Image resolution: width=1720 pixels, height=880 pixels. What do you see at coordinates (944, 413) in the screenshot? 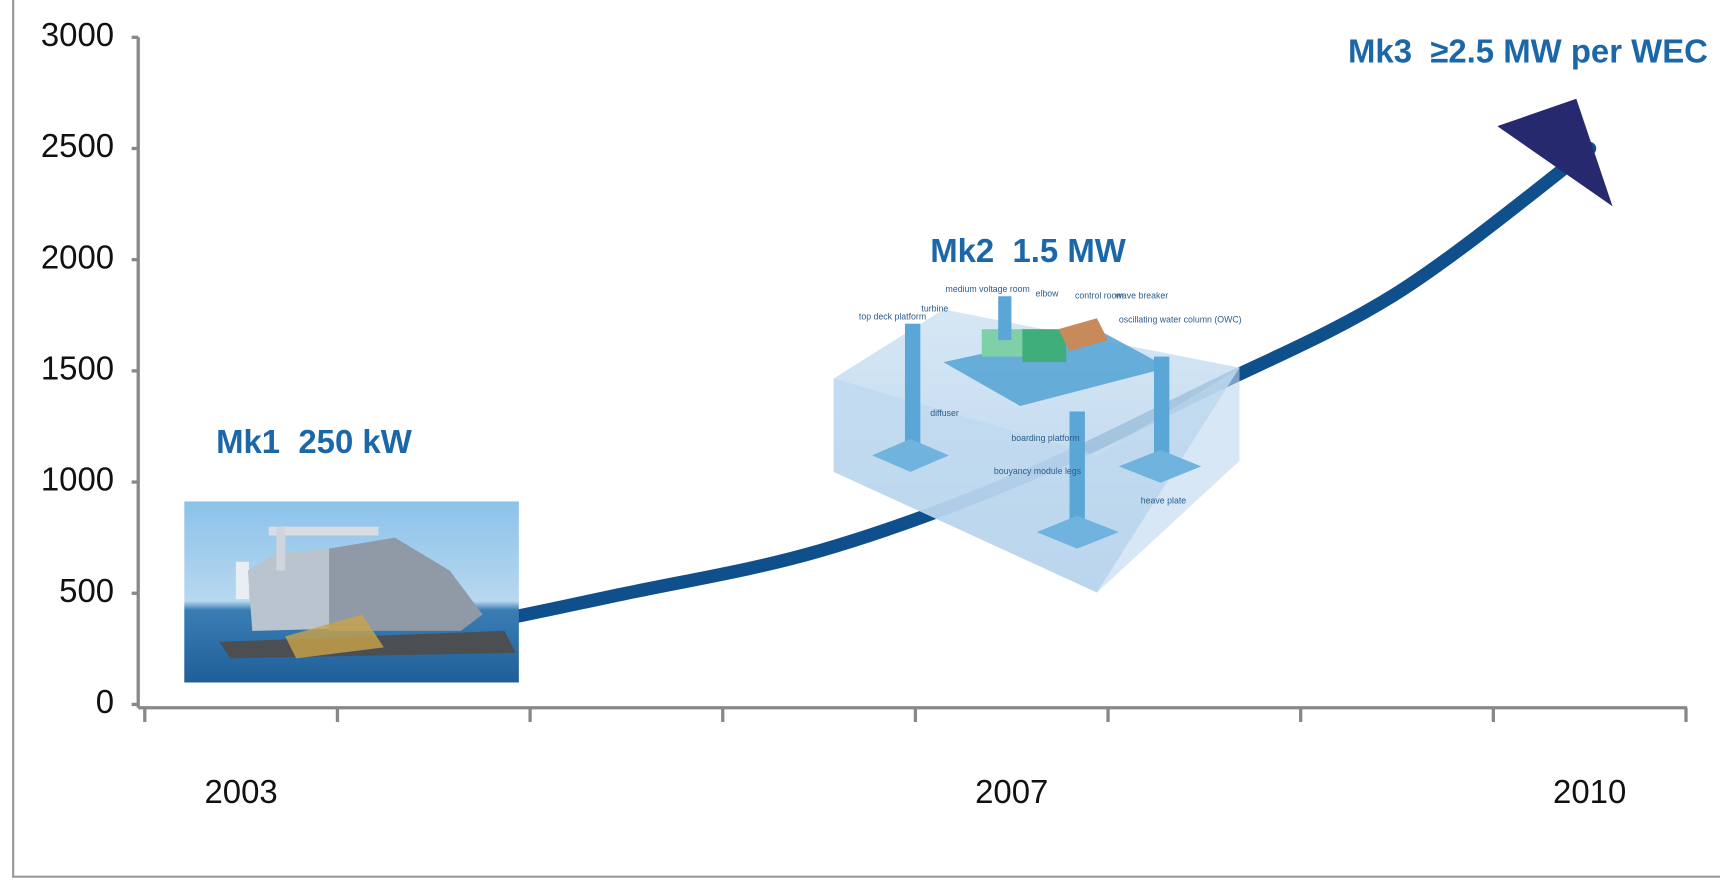
I see `diagram-label: diffuser` at bounding box center [944, 413].